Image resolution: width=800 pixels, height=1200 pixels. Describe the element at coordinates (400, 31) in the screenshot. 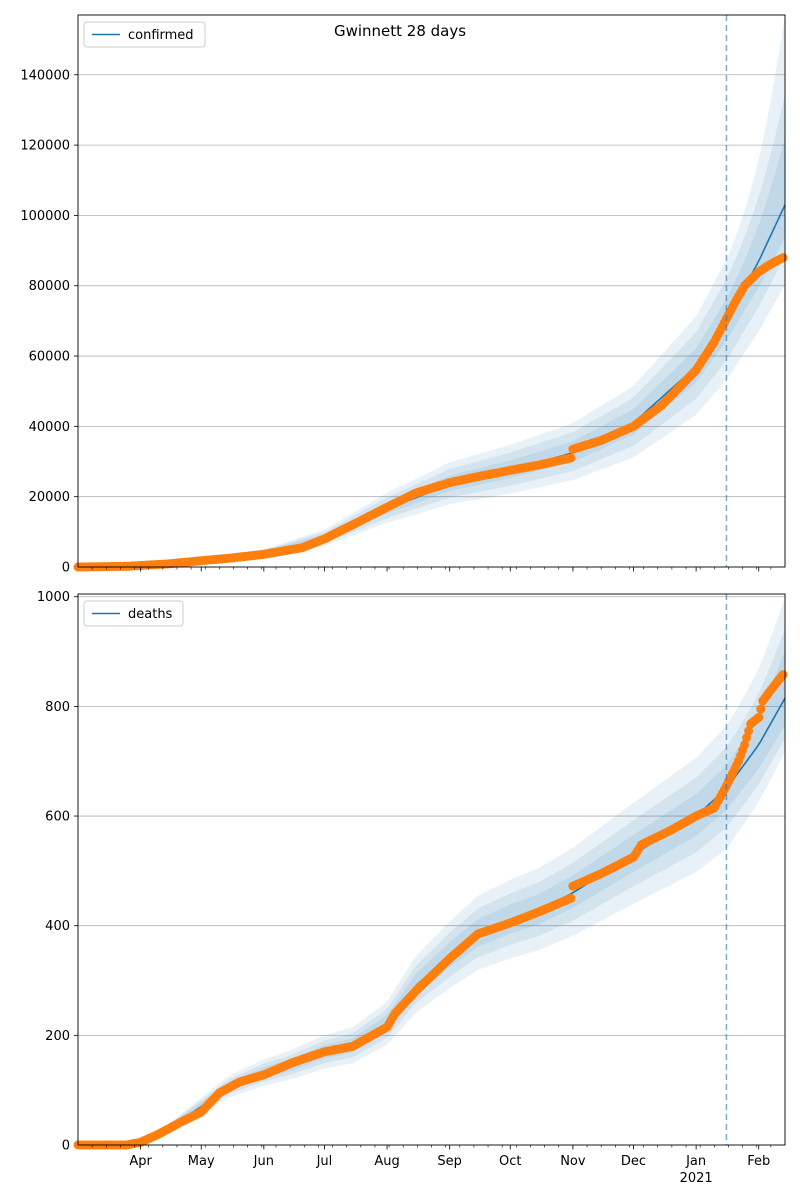

I see `chart-title: Gwinnett 28 days` at that location.